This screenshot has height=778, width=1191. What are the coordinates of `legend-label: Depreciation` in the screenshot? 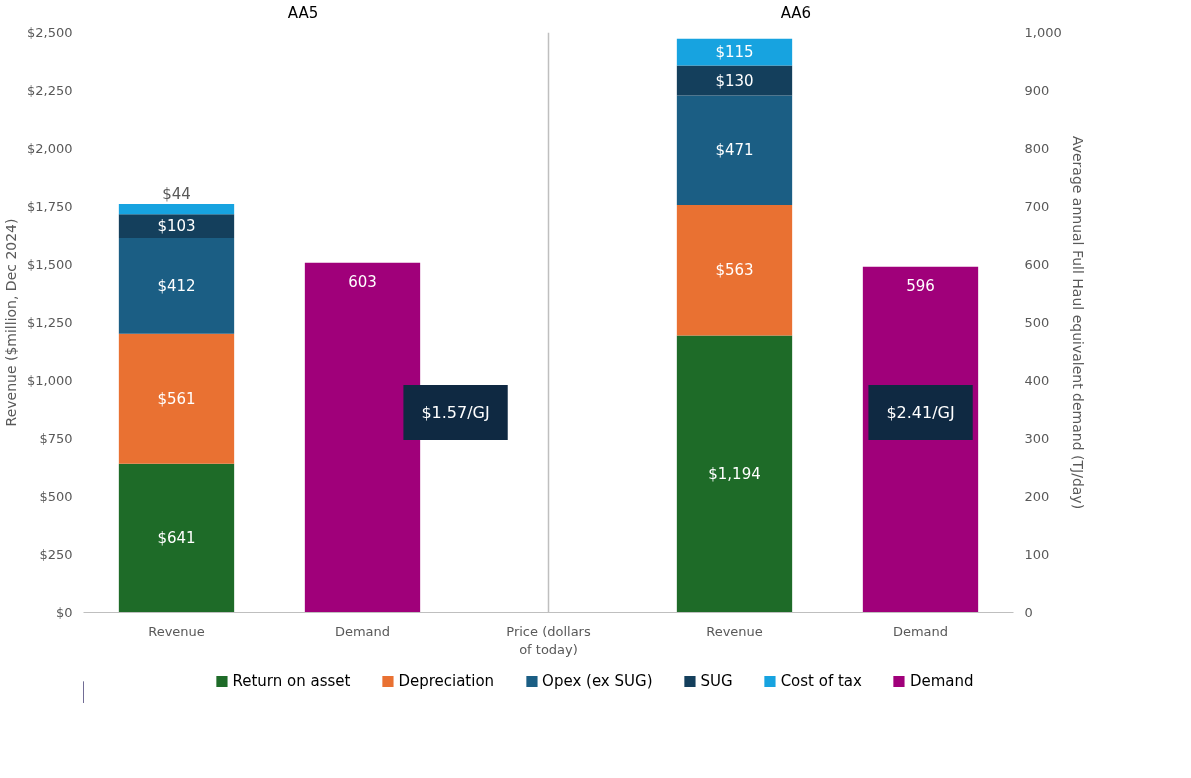 It's located at (446, 681).